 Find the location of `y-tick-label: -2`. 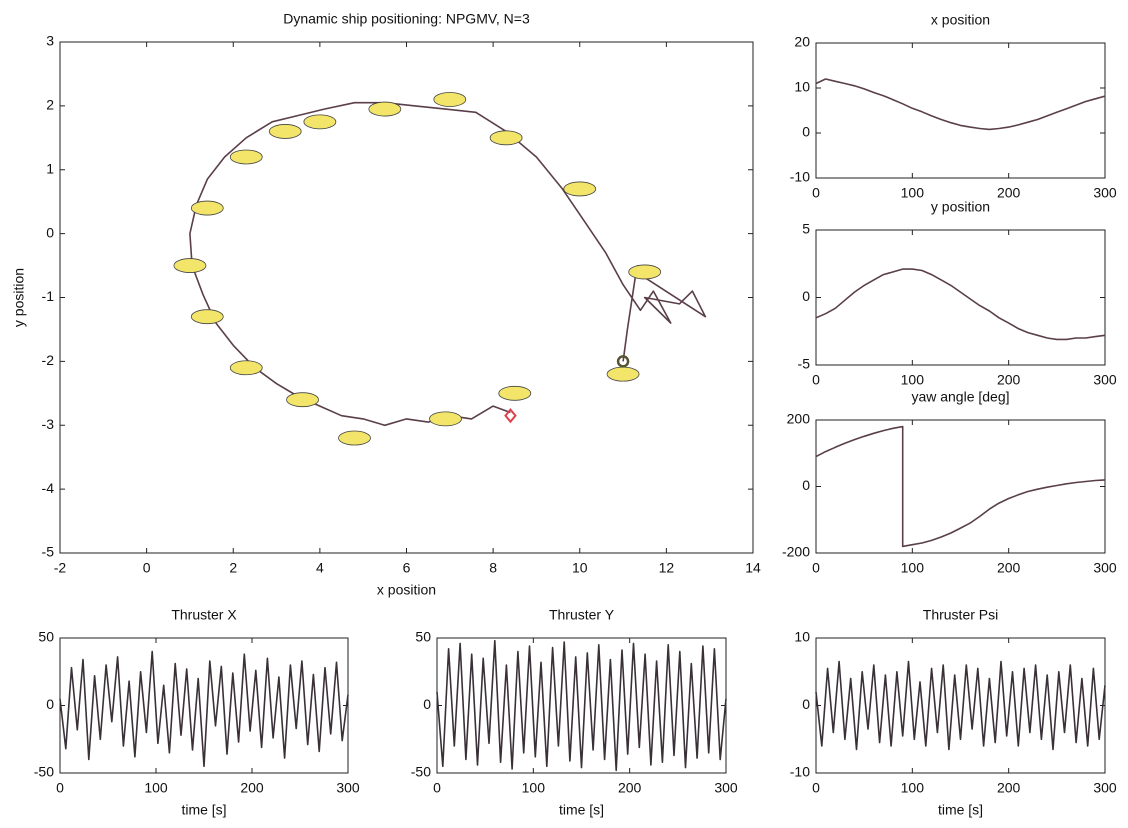

y-tick-label: -2 is located at coordinates (48, 360).